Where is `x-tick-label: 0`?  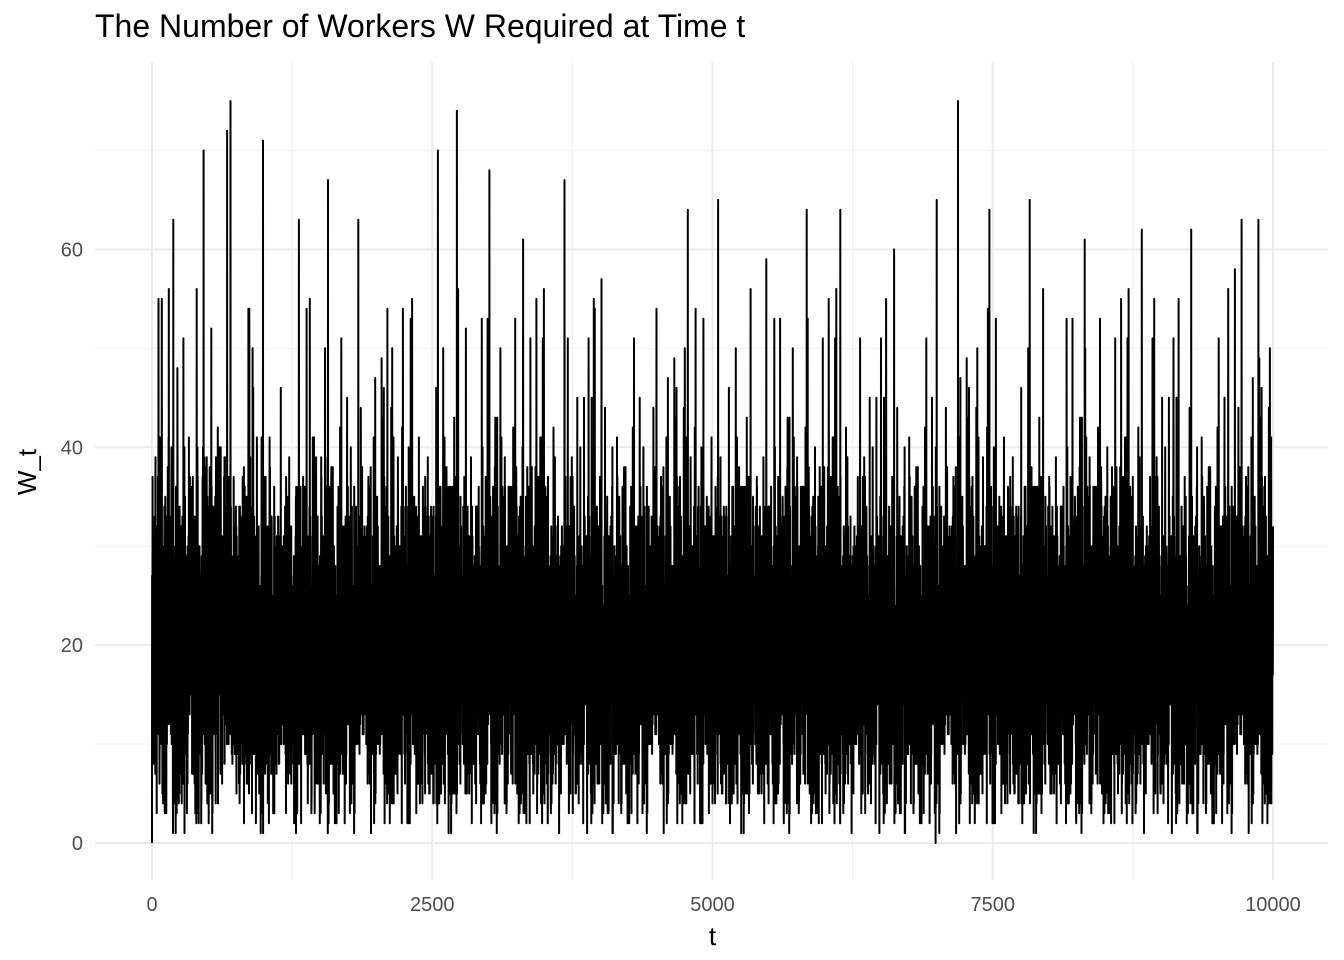 x-tick-label: 0 is located at coordinates (151, 905).